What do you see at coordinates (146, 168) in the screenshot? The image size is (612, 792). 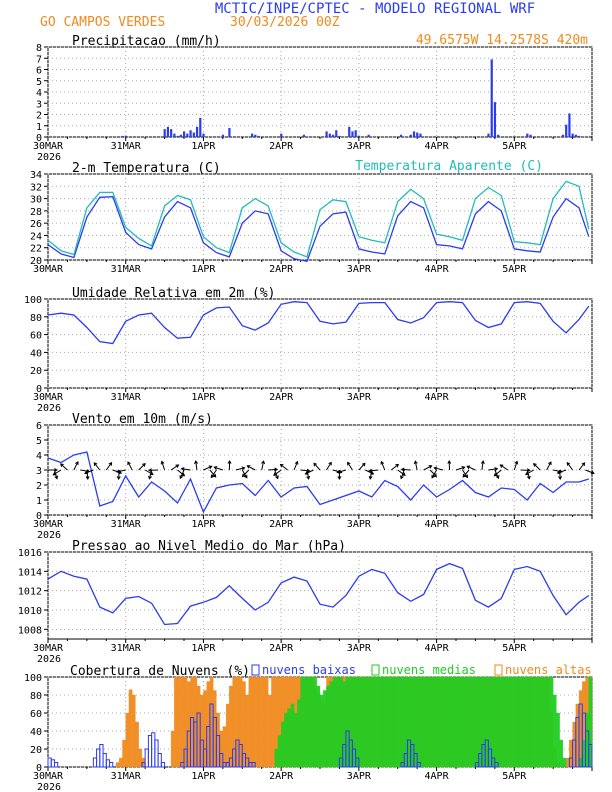 I see `panel-title: 2-m Temperatura (C)` at bounding box center [146, 168].